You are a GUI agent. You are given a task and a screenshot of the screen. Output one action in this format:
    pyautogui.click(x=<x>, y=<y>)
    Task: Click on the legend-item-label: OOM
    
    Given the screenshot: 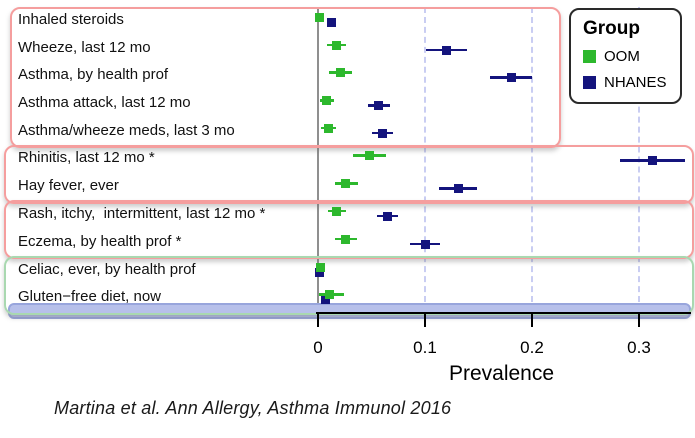 What is the action you would take?
    pyautogui.click(x=622, y=56)
    